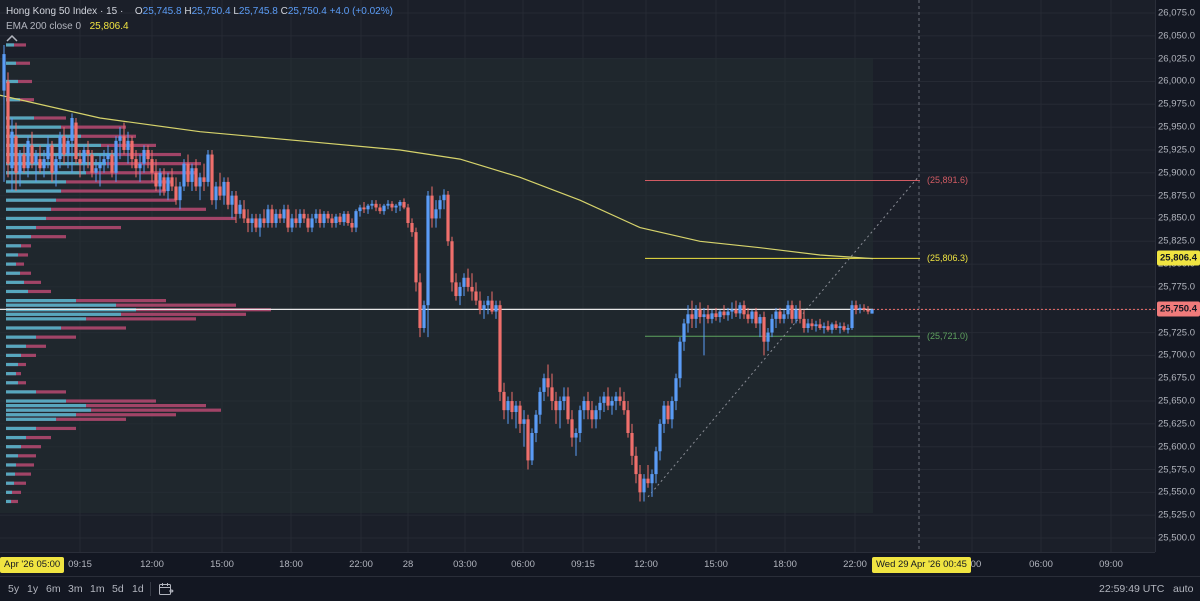 The width and height of the screenshot is (1200, 601). I want to click on high-label: H, so click(188, 11).